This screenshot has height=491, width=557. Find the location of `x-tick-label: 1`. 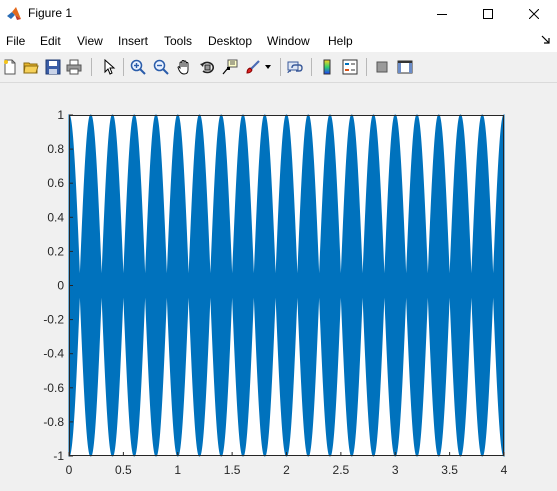

x-tick-label: 1 is located at coordinates (177, 470).